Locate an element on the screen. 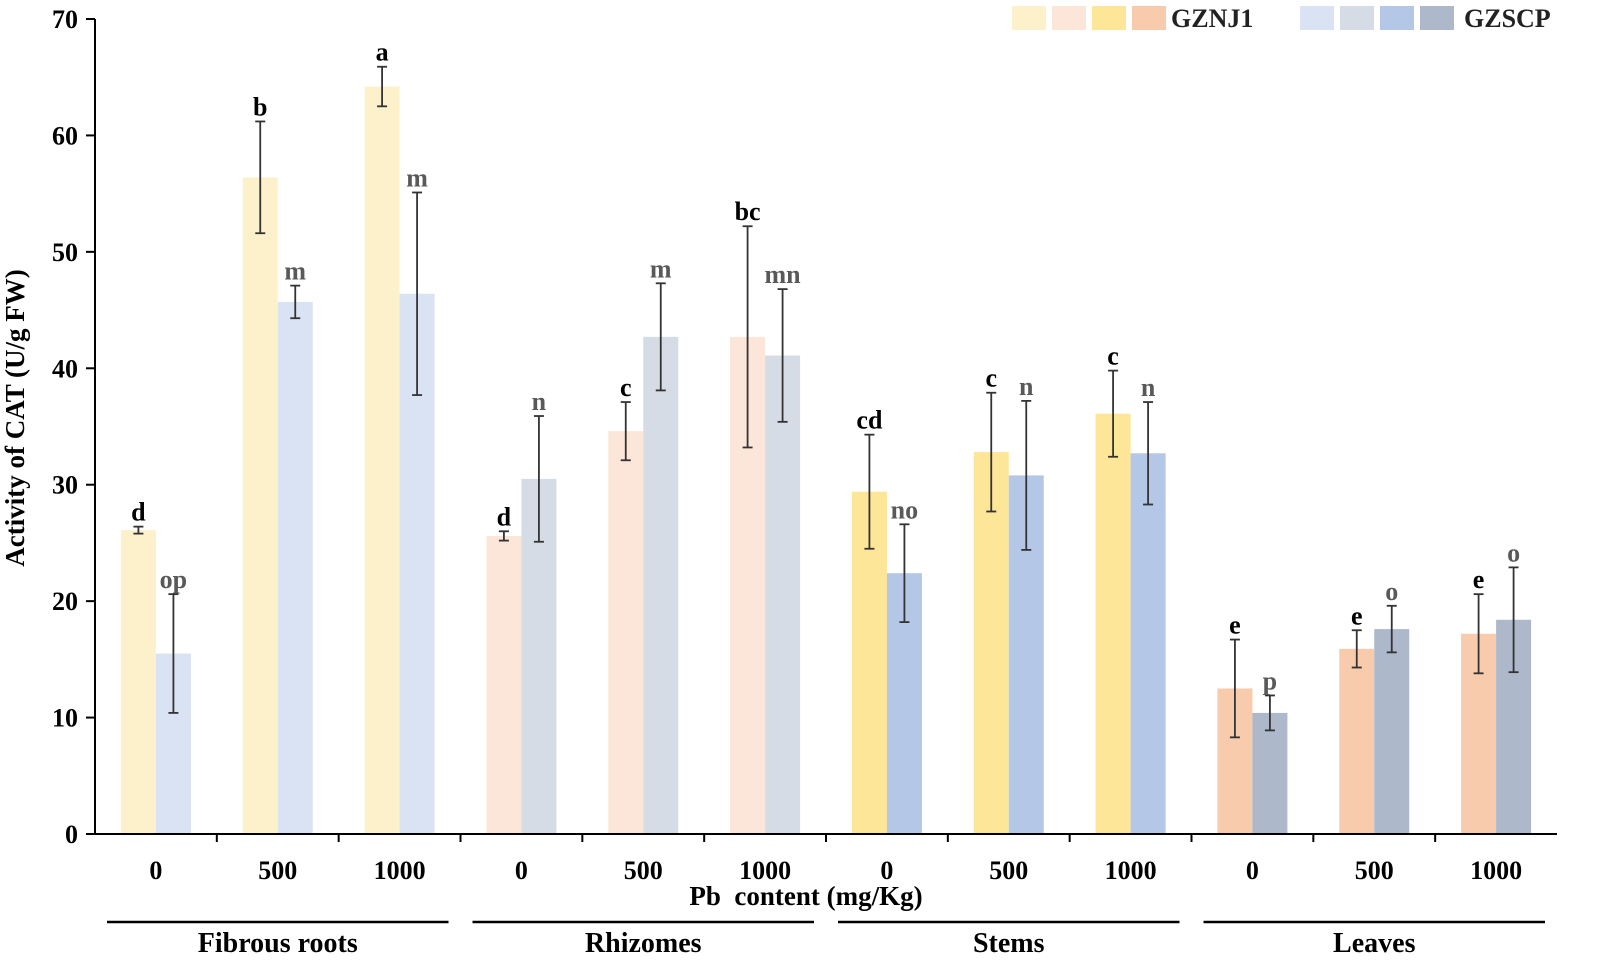 The height and width of the screenshot is (980, 1605). legend-swatches is located at coordinates (1233, 18).